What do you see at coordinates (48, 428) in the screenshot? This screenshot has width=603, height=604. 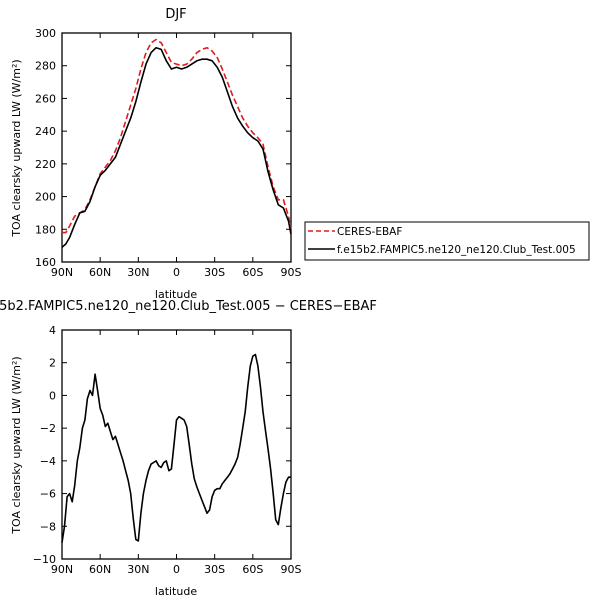 I see `y-tick-label: −2` at bounding box center [48, 428].